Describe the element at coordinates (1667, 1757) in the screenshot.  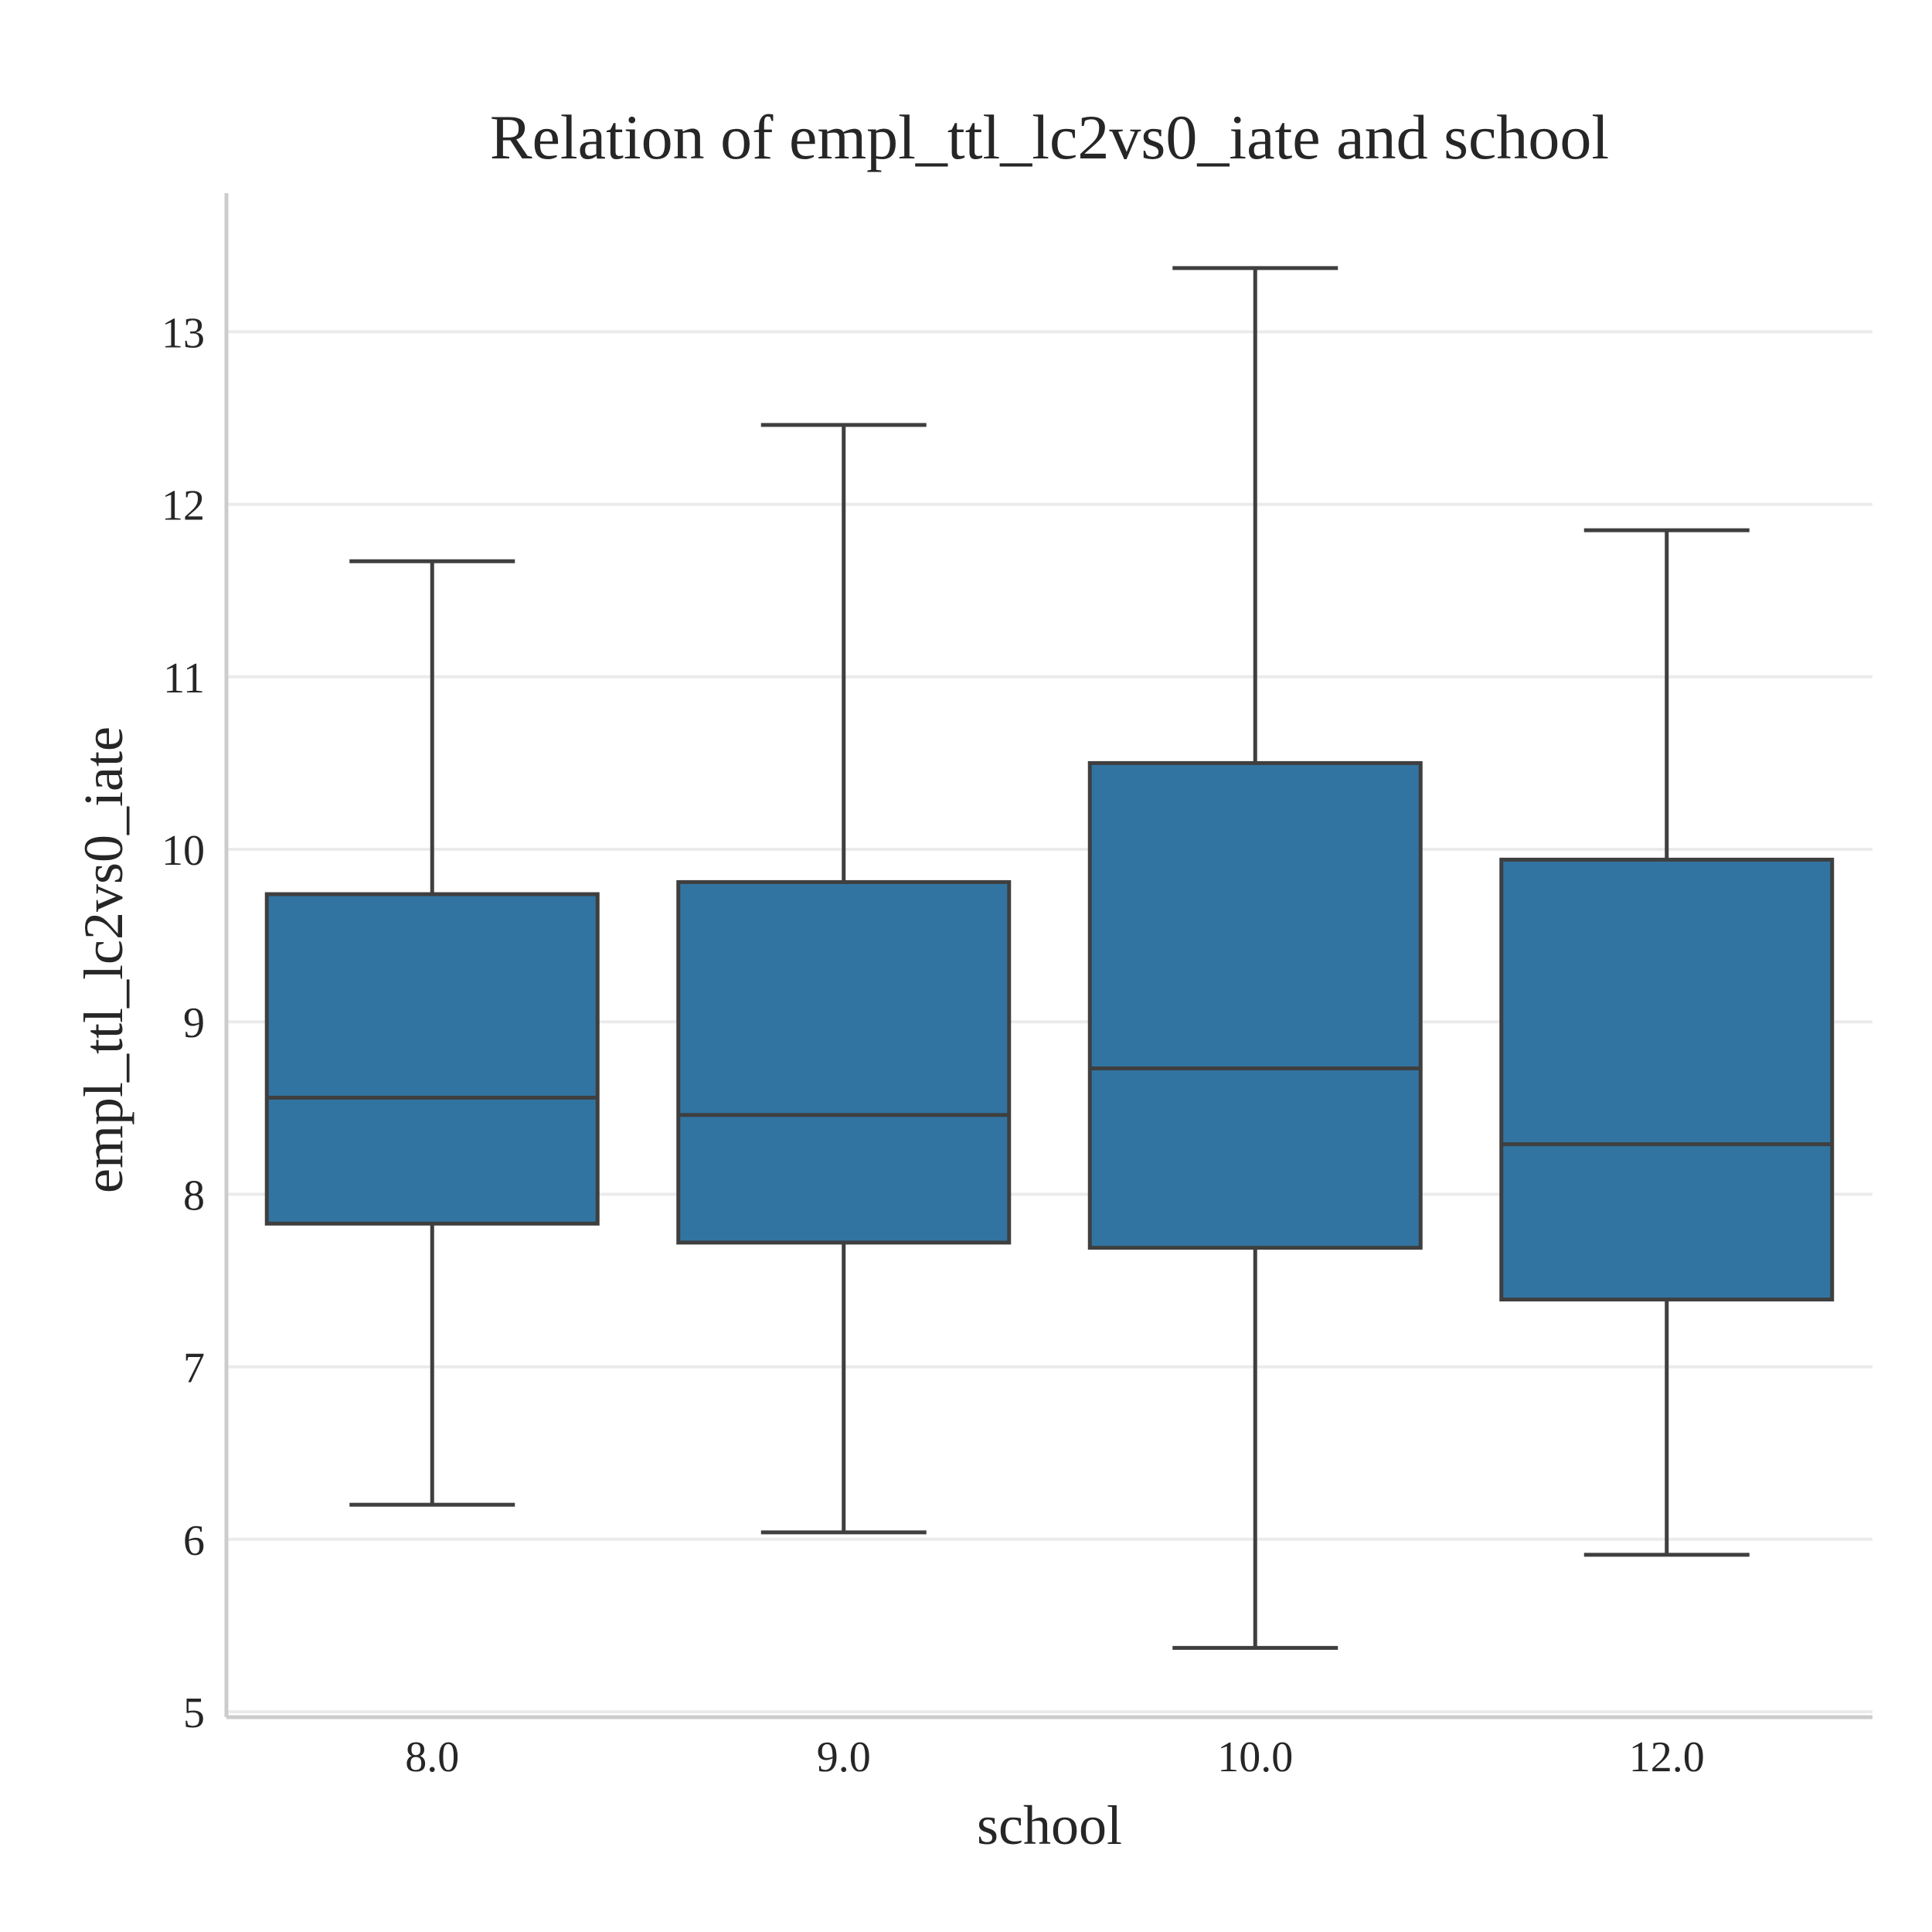
I see `x-tick-label-12.0: 12.0` at that location.